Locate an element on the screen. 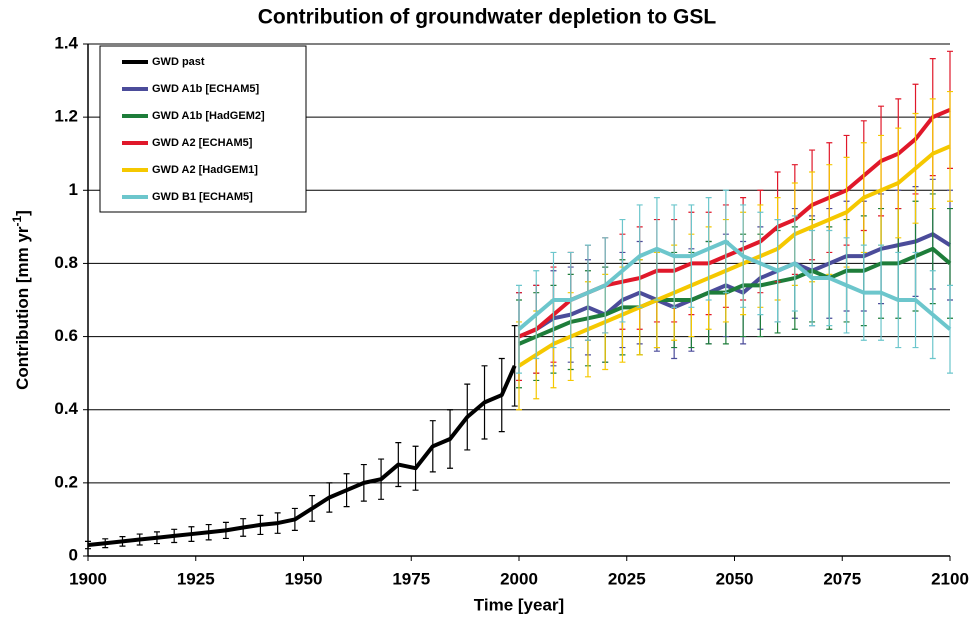 This screenshot has width=974, height=622. y-axis-label-text: Contribution [mm yr is located at coordinates (22, 308).